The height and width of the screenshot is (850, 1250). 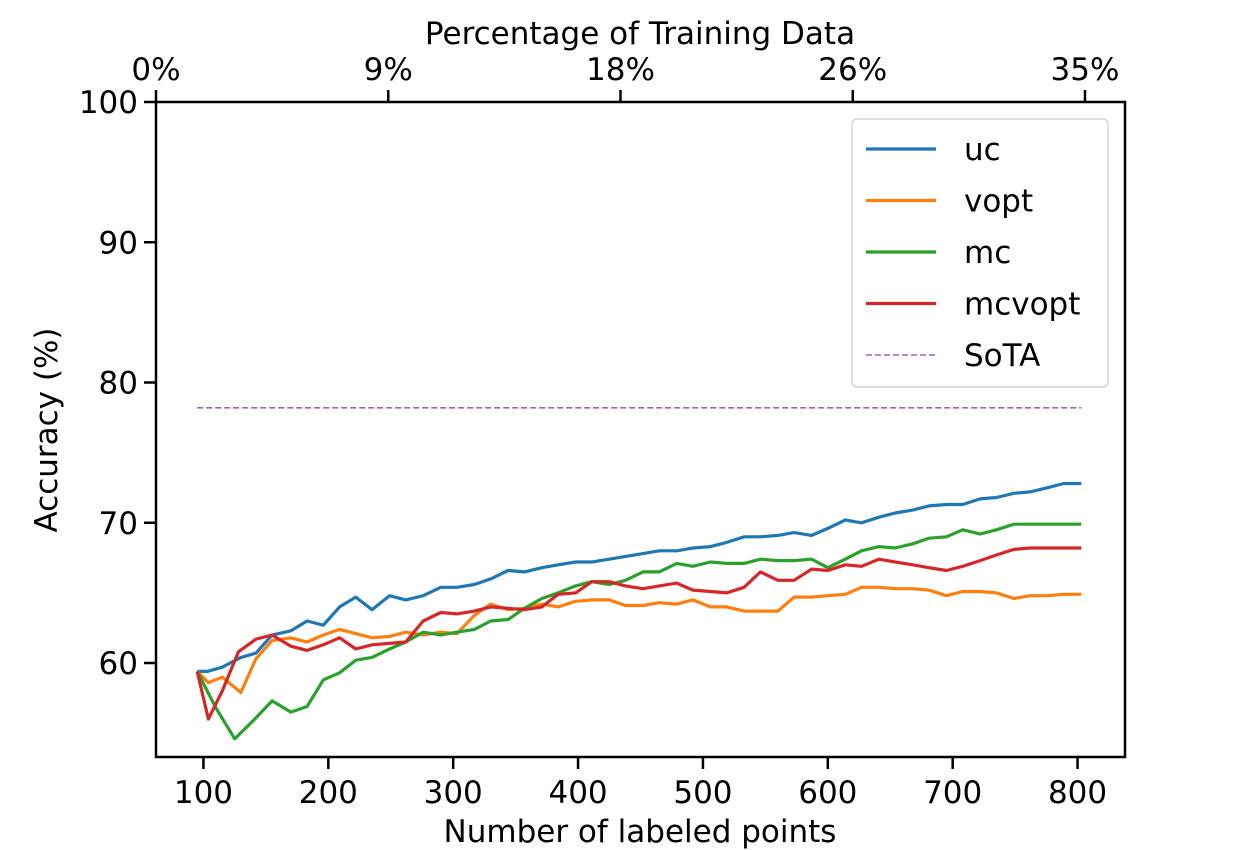 What do you see at coordinates (620, 70) in the screenshot?
I see `top-tick-label: 18%` at bounding box center [620, 70].